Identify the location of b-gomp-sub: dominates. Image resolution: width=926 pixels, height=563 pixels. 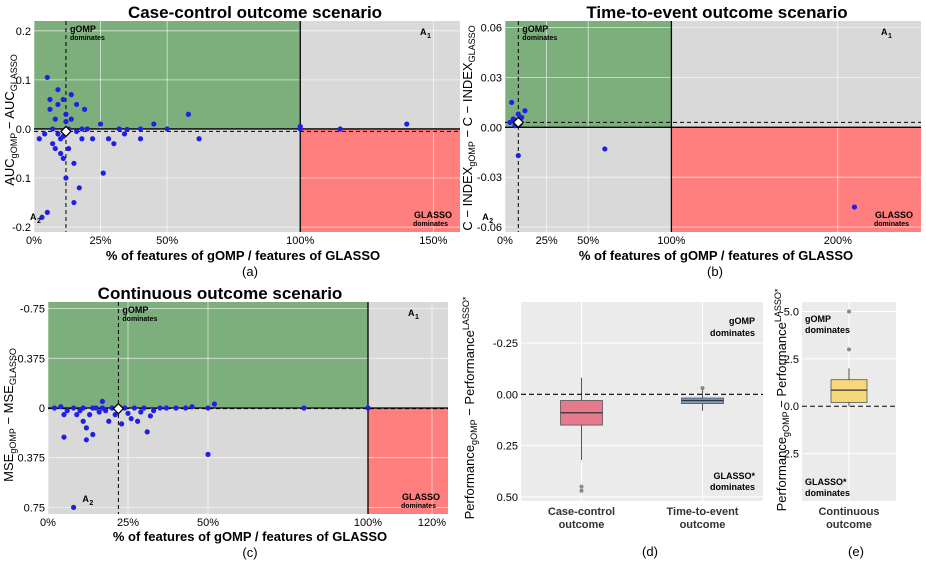
(539, 38).